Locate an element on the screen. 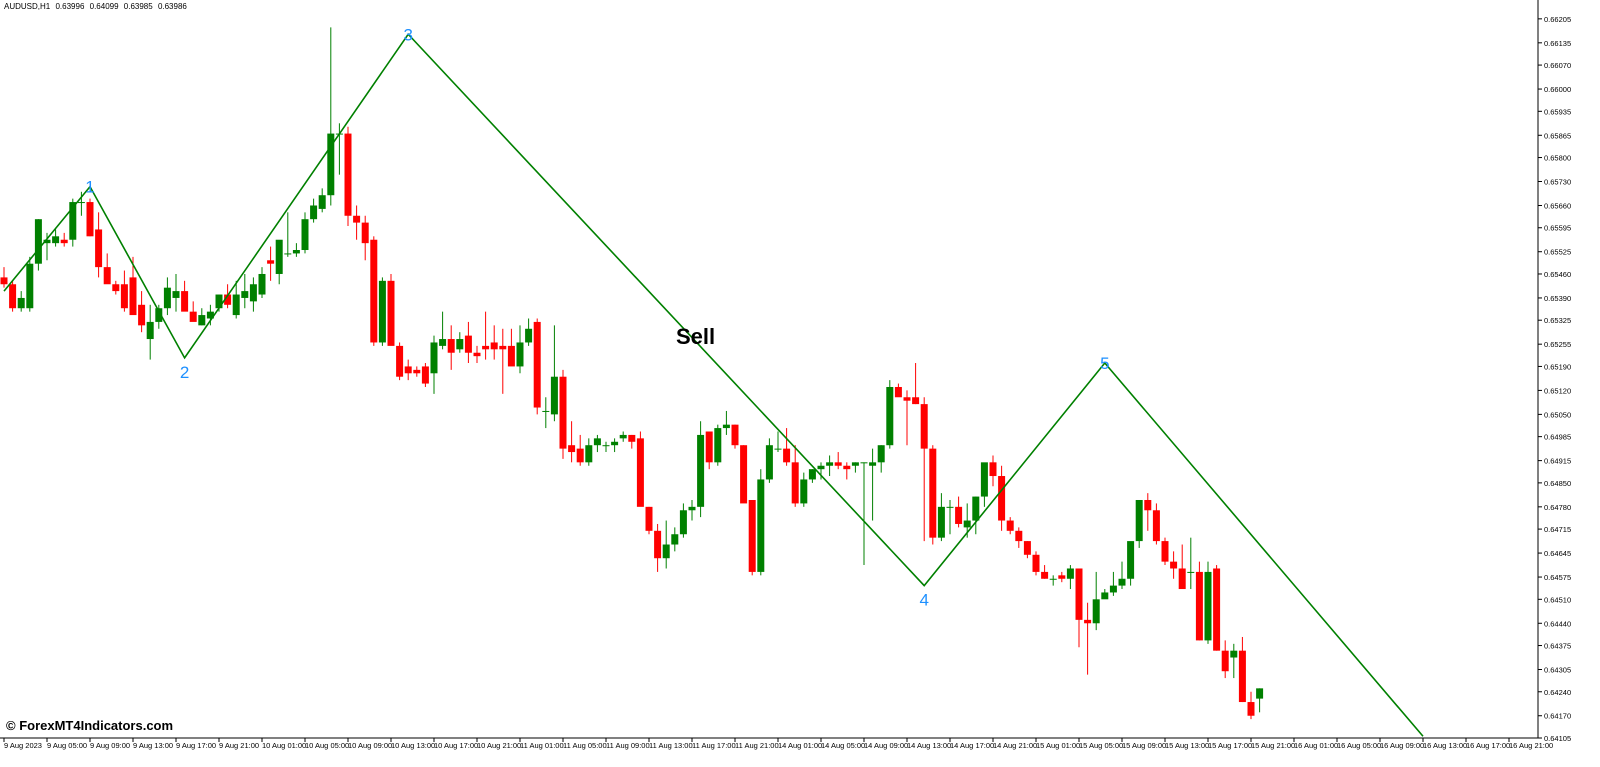 The image size is (1600, 767). time-tick-label: 9 Aug 13:00 is located at coordinates (153, 745).